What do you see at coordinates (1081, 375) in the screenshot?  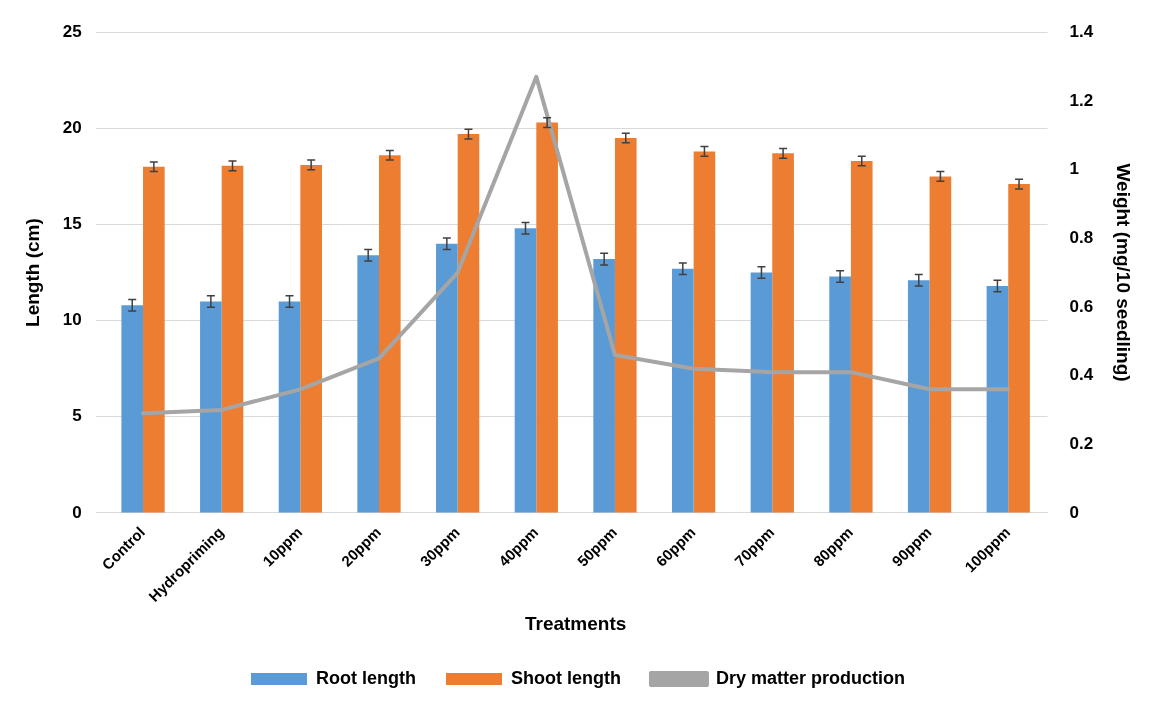 I see `y2-tick-label: 0.4` at bounding box center [1081, 375].